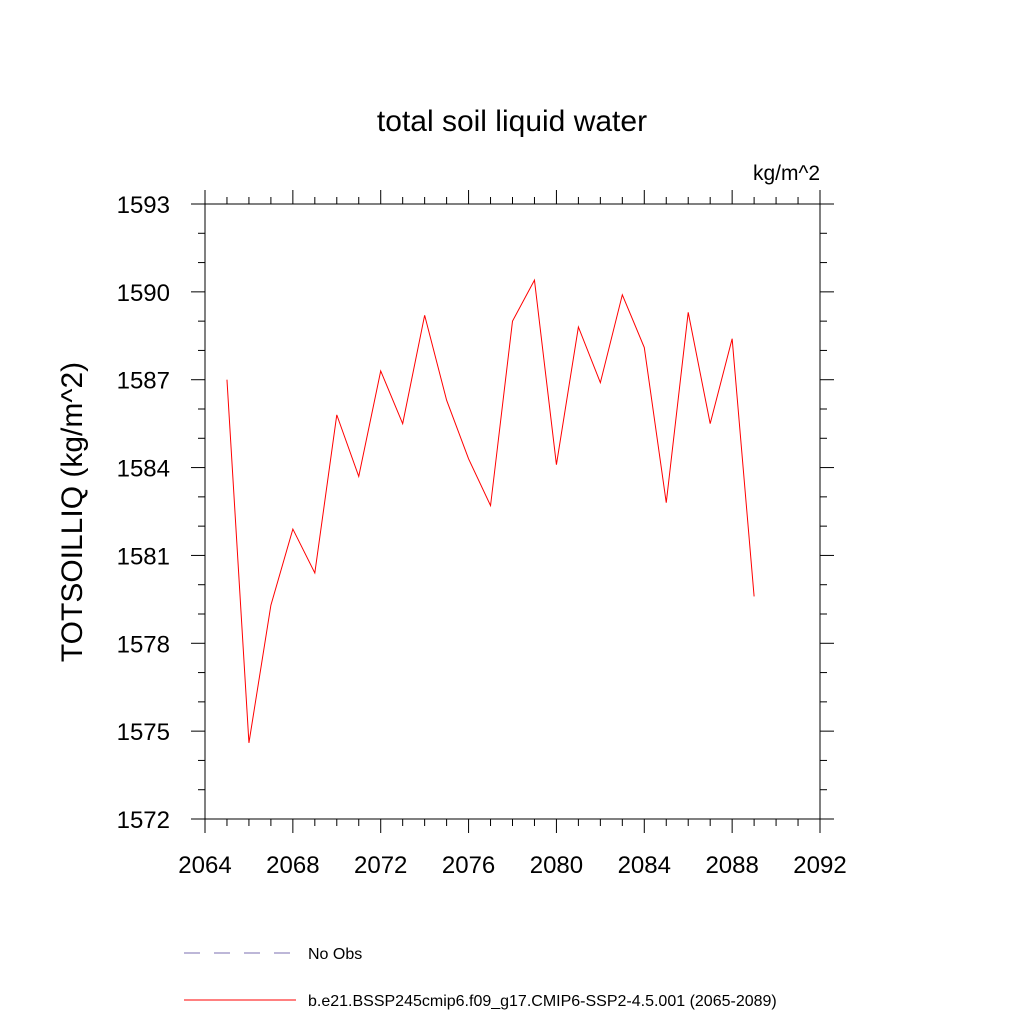  What do you see at coordinates (143, 205) in the screenshot?
I see `y-tick-label: 1593` at bounding box center [143, 205].